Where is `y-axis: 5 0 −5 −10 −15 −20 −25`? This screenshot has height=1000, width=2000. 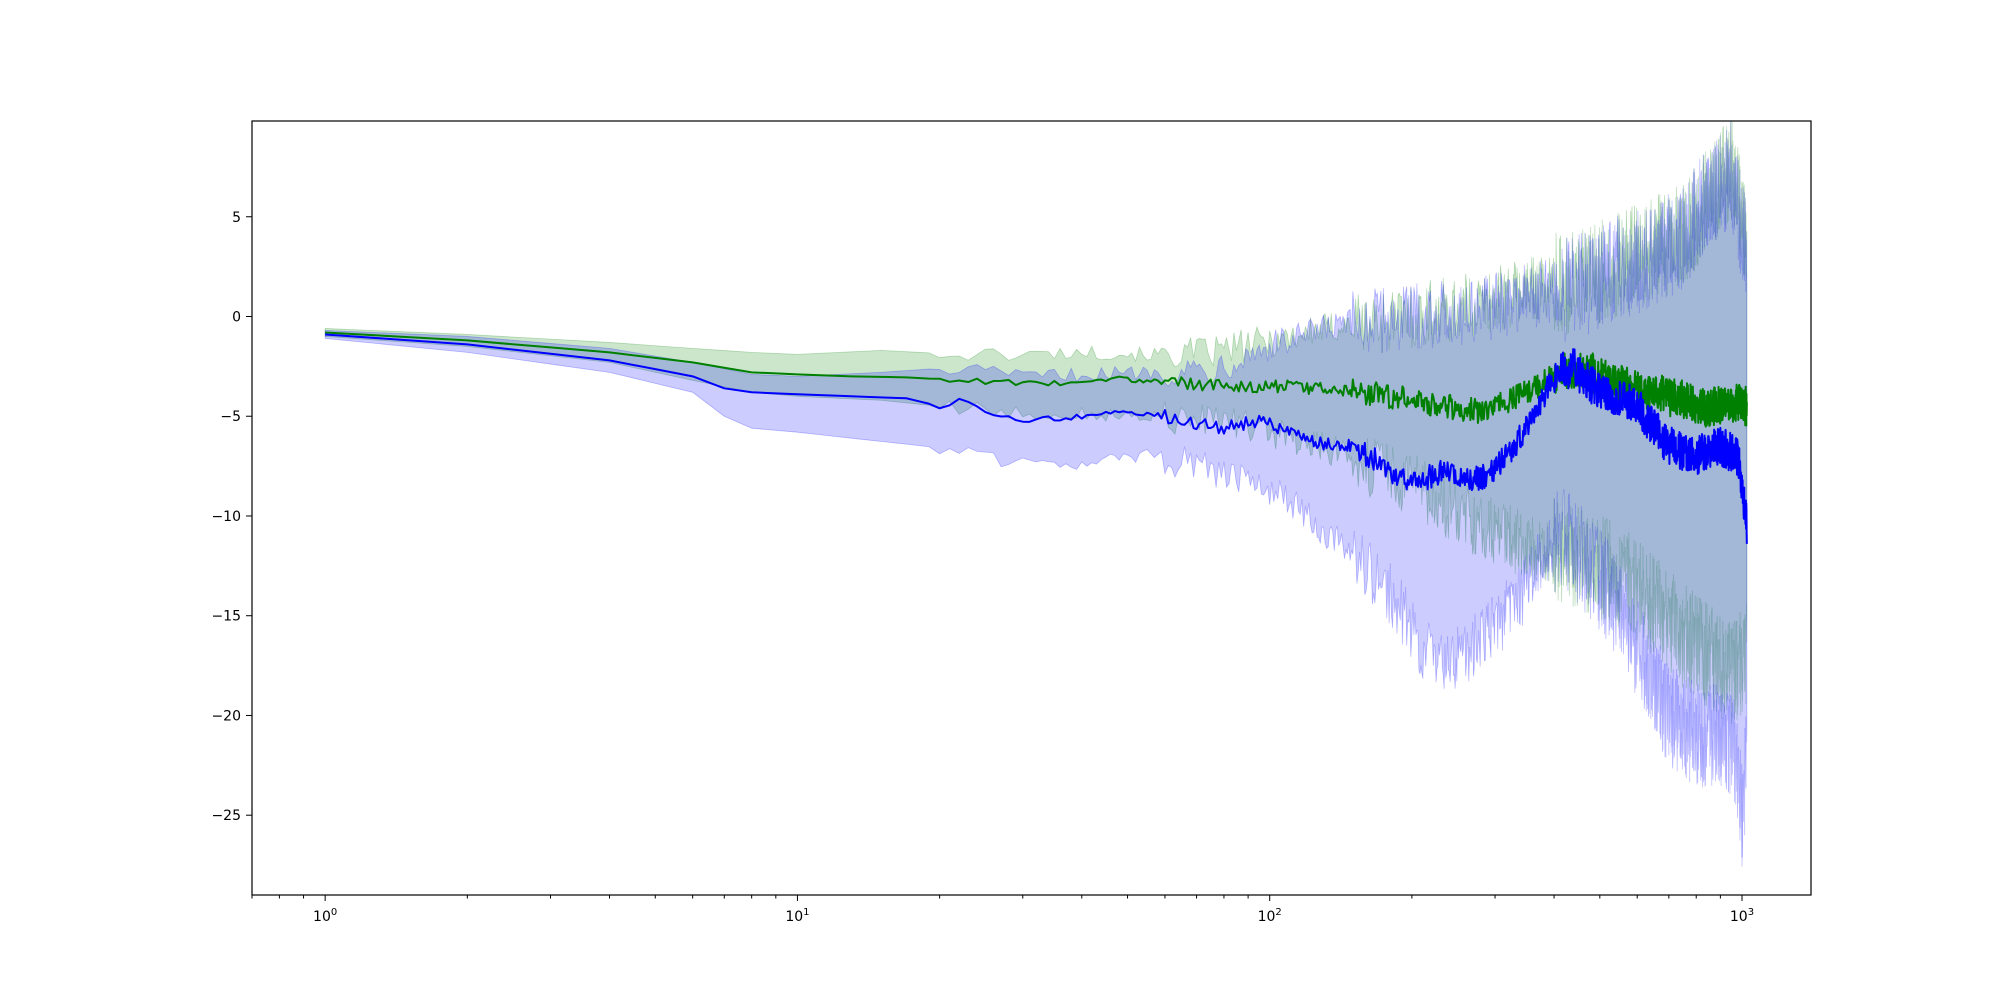
y-axis: 5 0 −5 −10 −15 −20 −25 is located at coordinates (231, 517).